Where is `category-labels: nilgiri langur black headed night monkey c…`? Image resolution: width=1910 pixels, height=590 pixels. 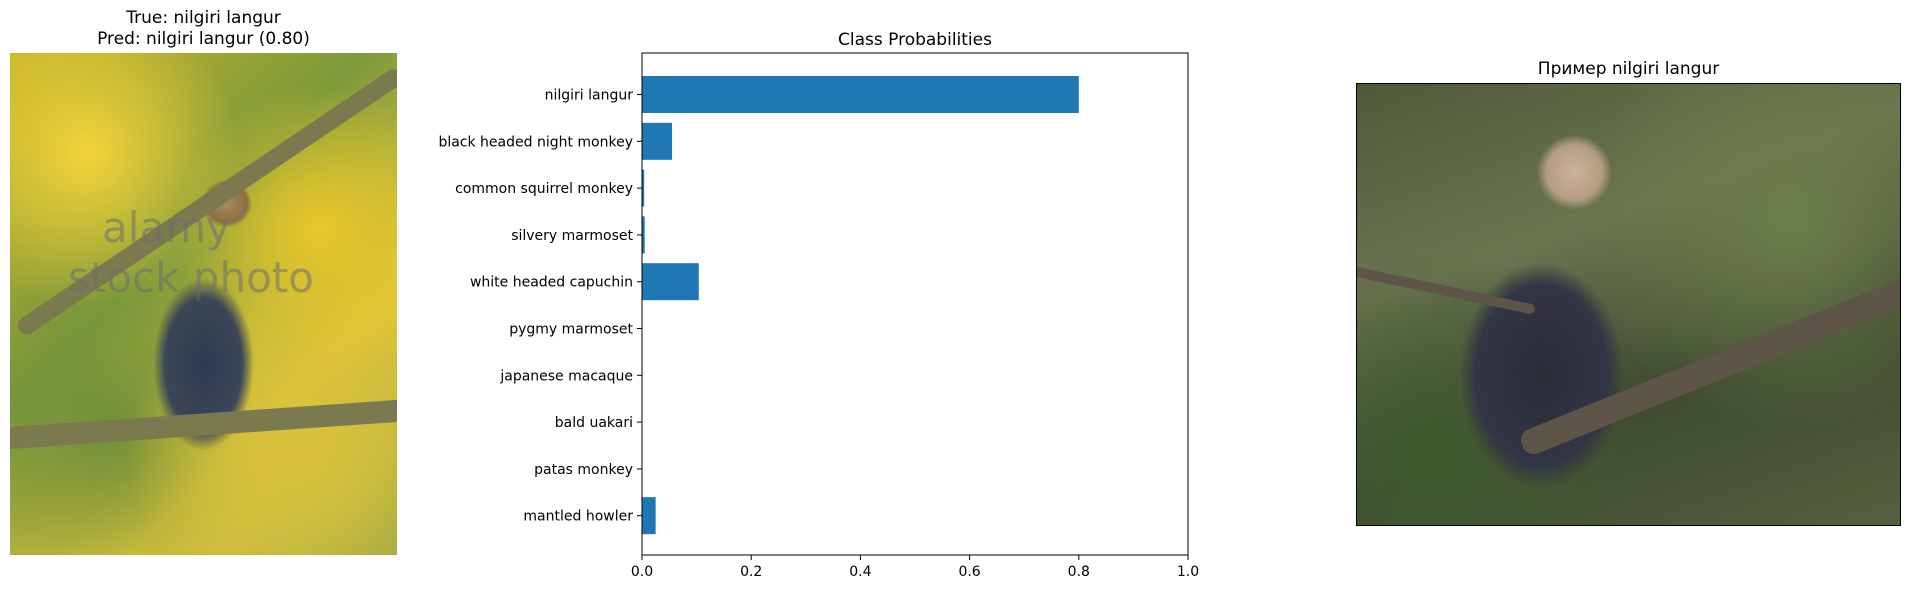 category-labels: nilgiri langur black headed night monkey c… is located at coordinates (540, 306).